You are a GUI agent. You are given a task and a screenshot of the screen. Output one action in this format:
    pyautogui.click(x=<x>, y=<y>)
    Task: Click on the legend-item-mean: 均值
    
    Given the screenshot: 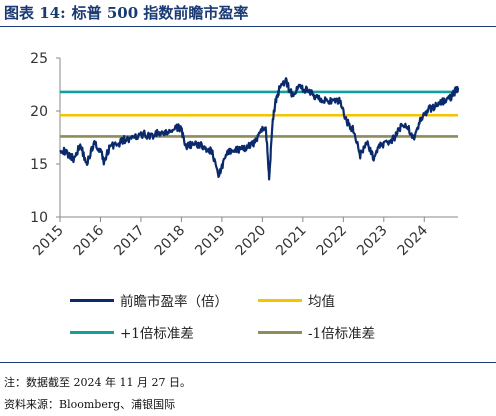 What is the action you would take?
    pyautogui.click(x=296, y=300)
    